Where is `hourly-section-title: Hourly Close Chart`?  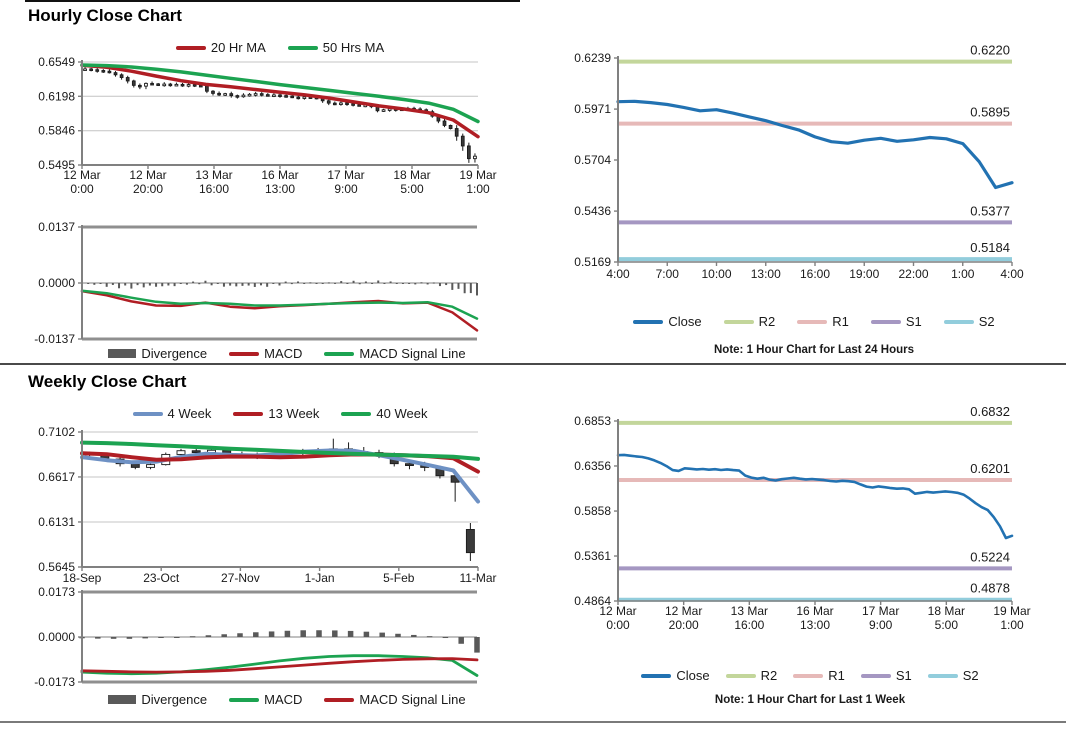
hourly-section-title: Hourly Close Chart is located at coordinates (105, 15).